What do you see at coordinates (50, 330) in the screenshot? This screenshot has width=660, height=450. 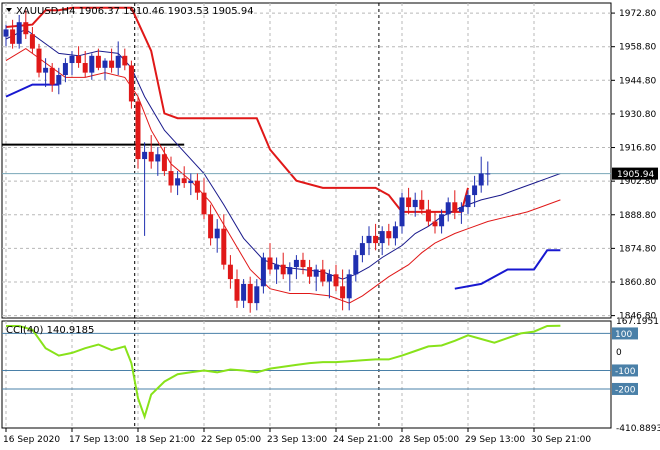 I see `cci-header: CCI(40) 140.9185` at bounding box center [50, 330].